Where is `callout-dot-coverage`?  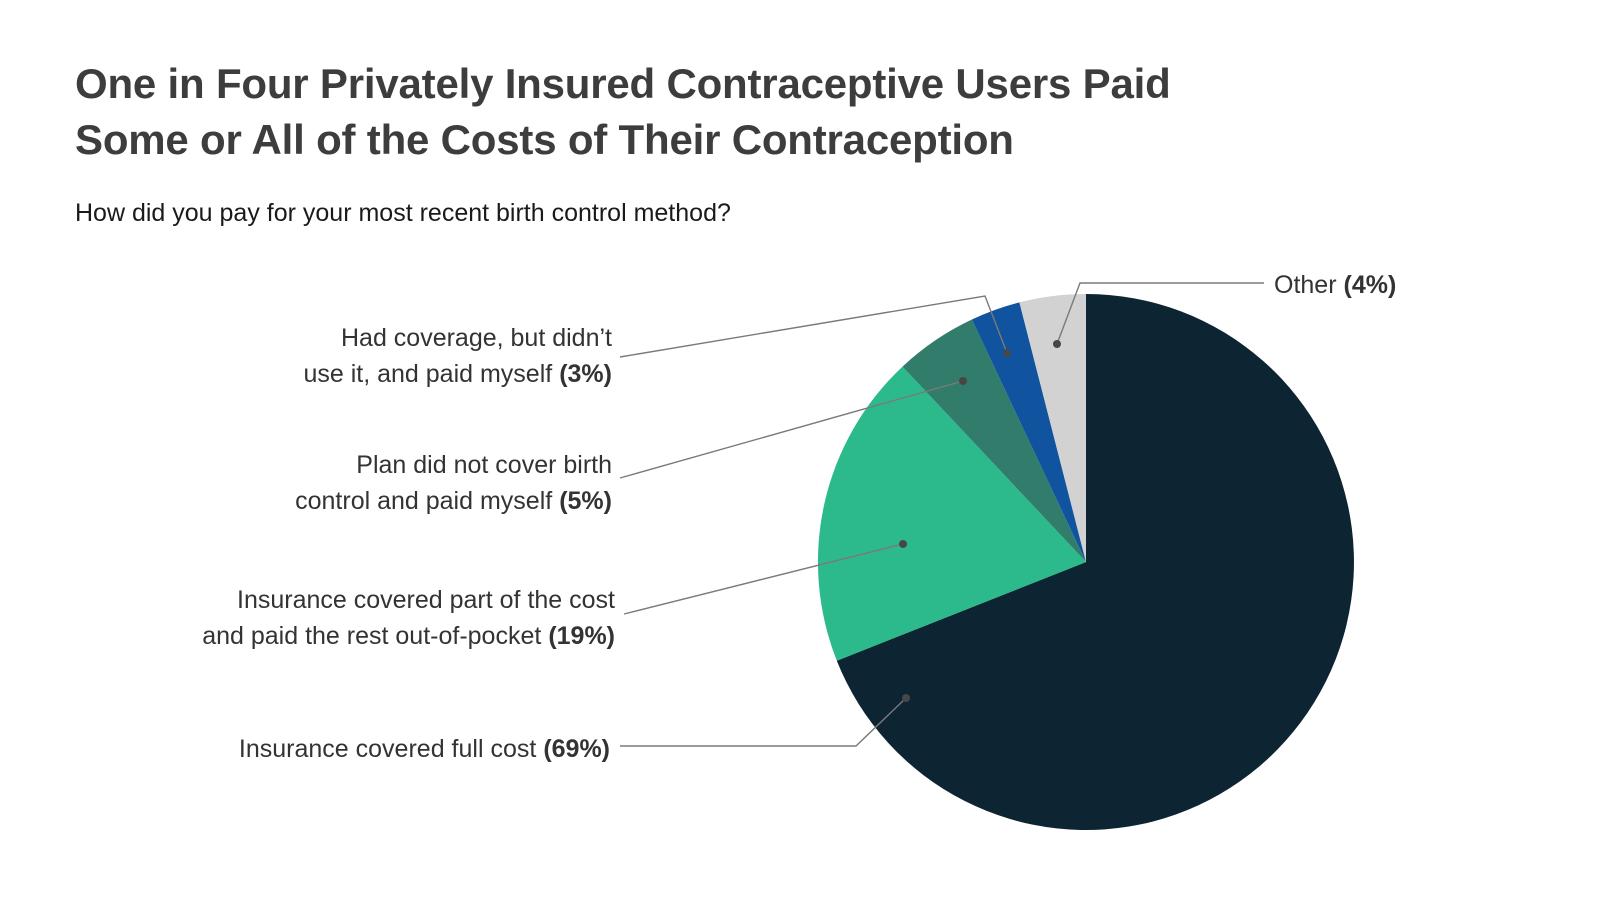
callout-dot-coverage is located at coordinates (1007, 353).